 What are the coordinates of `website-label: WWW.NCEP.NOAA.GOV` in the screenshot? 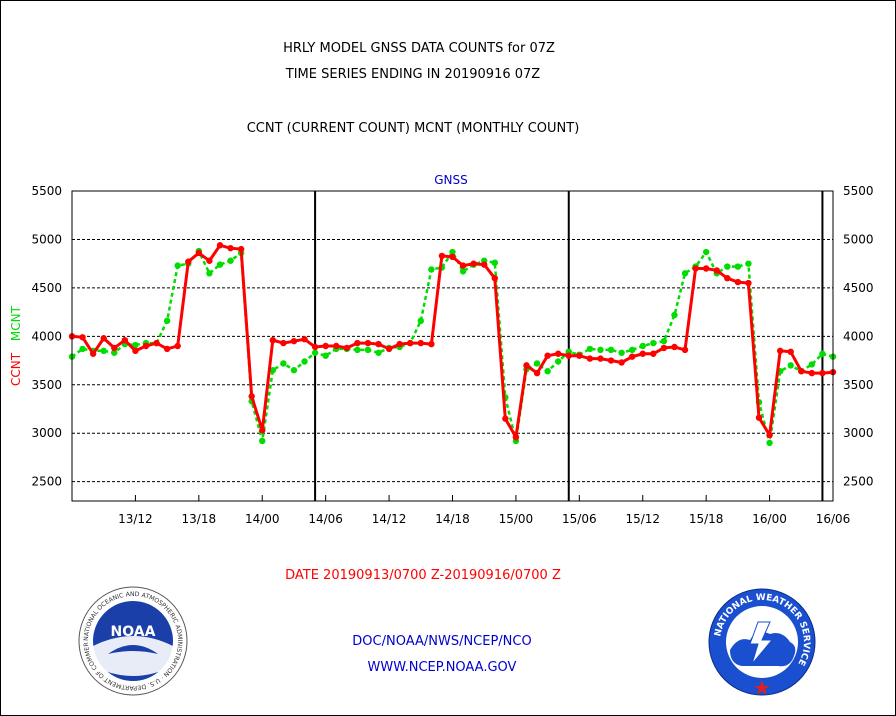 It's located at (442, 667).